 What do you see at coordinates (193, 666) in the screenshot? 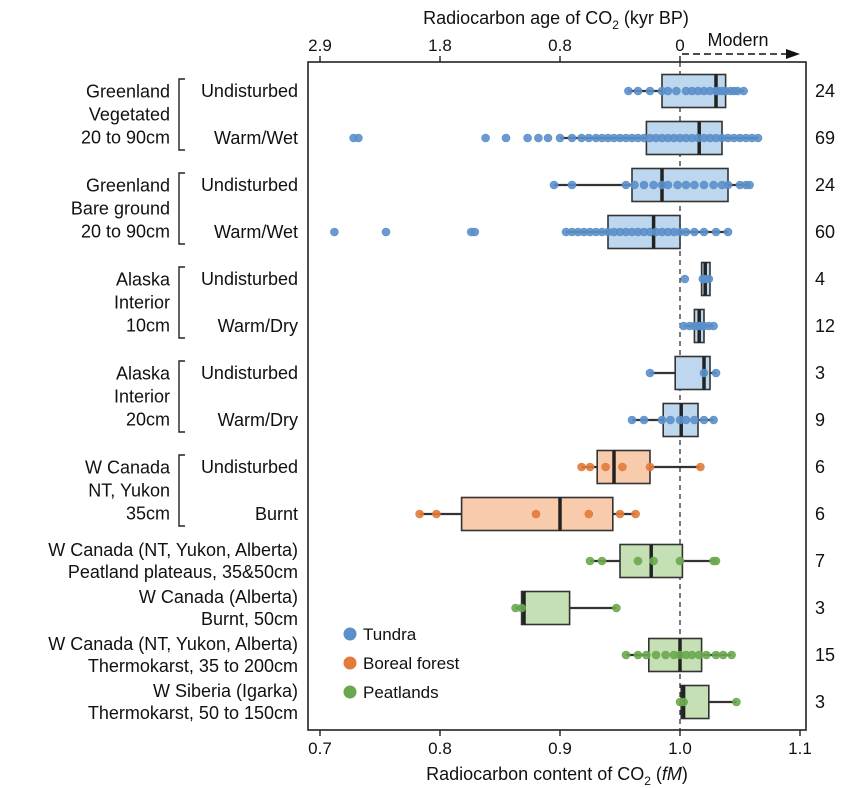
I see `group-label: Thermokarst, 35 to 200cm` at bounding box center [193, 666].